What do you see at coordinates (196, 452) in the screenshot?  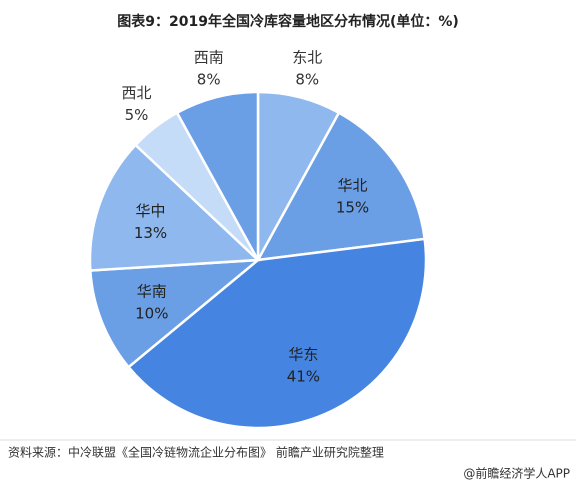 I see `source-note: 资料来源：中冷联盟《全国冷链物流企业分布图》 前瞻产业研究院整理` at bounding box center [196, 452].